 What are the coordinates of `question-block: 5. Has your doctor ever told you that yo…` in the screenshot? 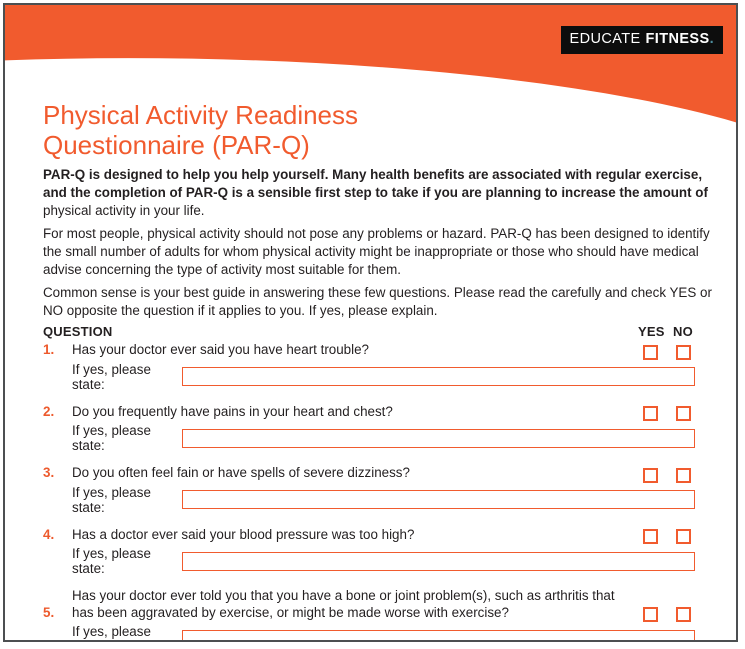 It's located at (369, 614).